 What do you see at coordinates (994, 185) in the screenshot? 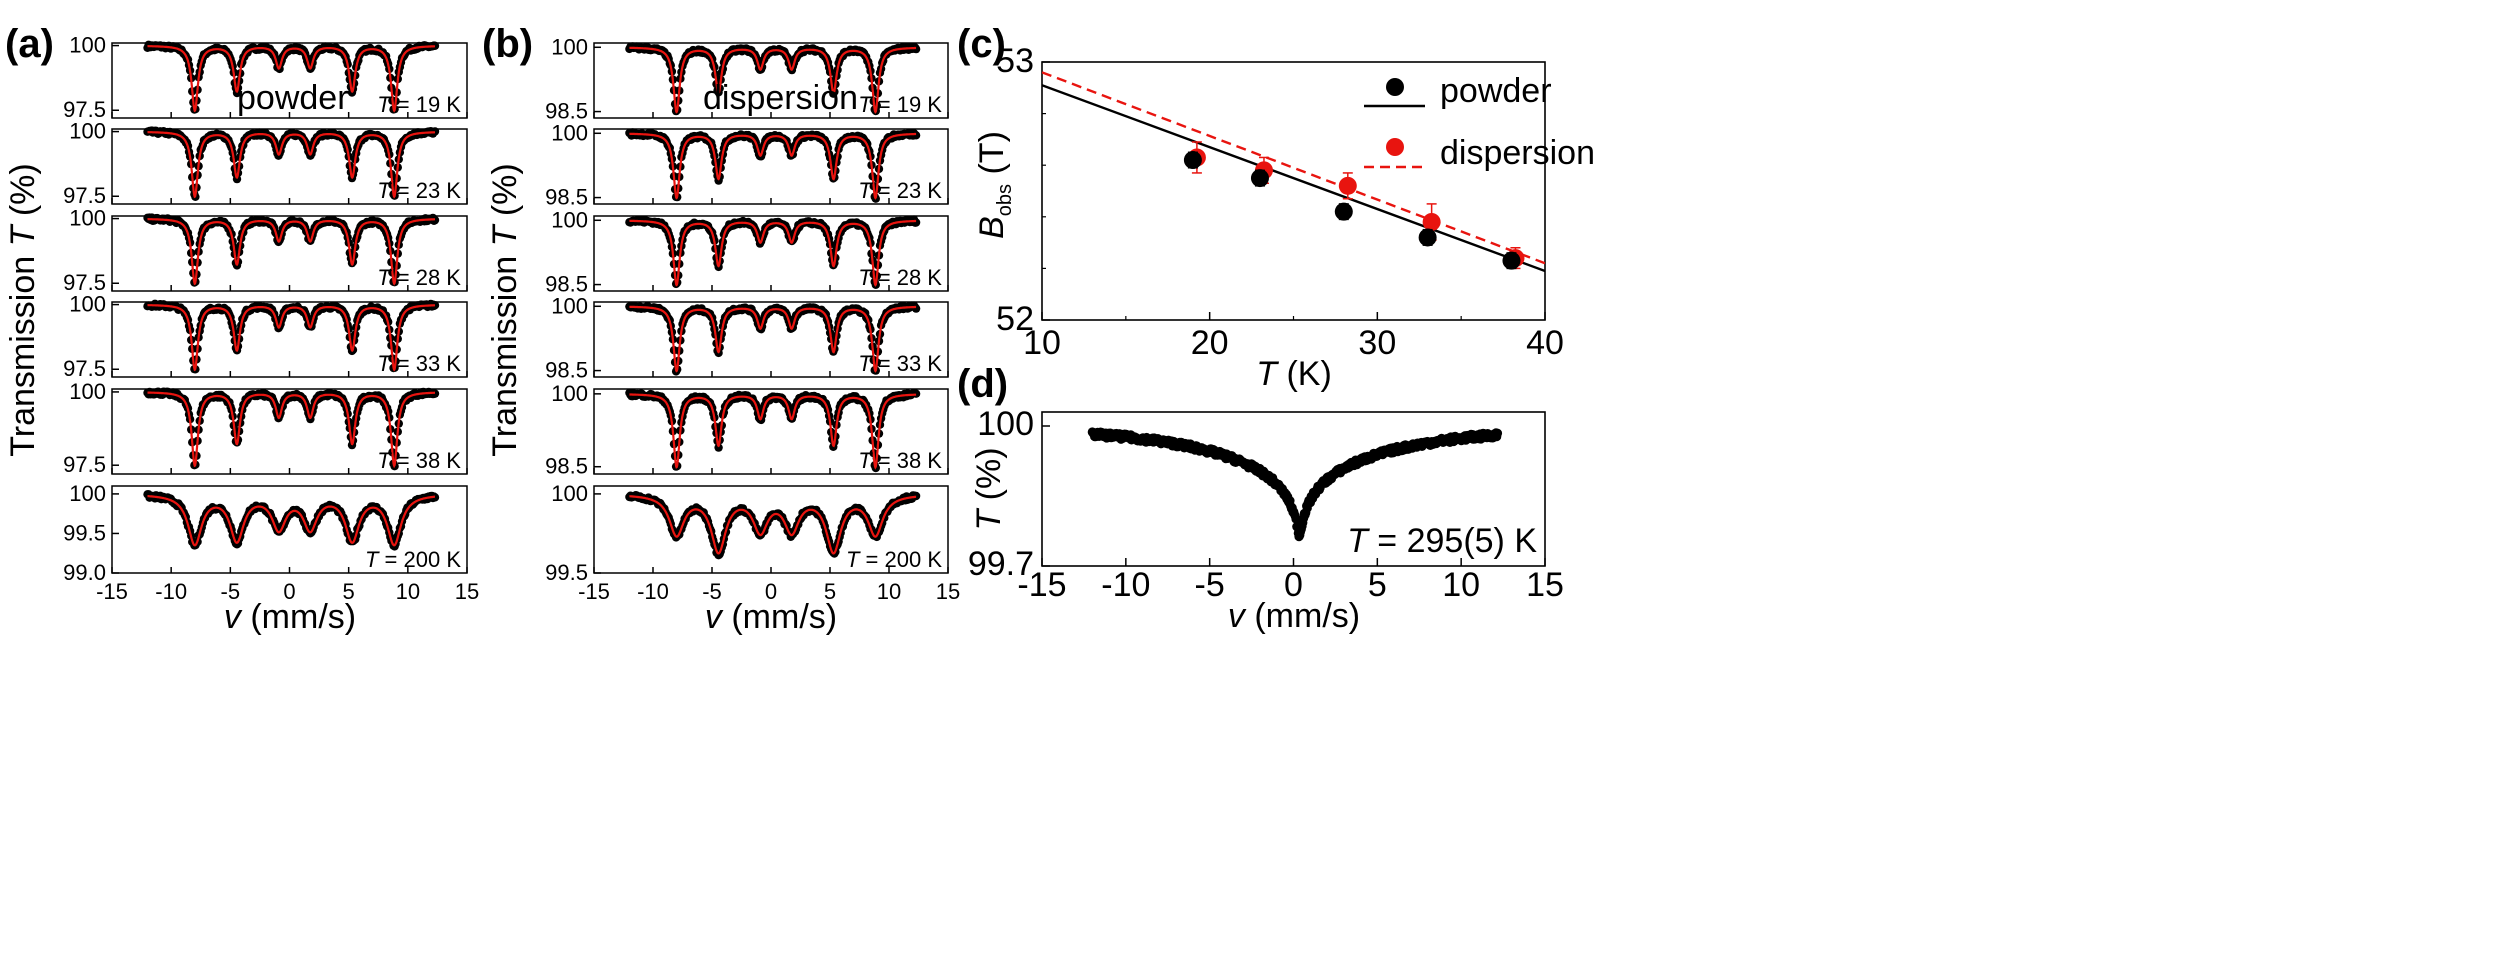
I see `y-axis-label: Bobs (T)` at bounding box center [994, 185].